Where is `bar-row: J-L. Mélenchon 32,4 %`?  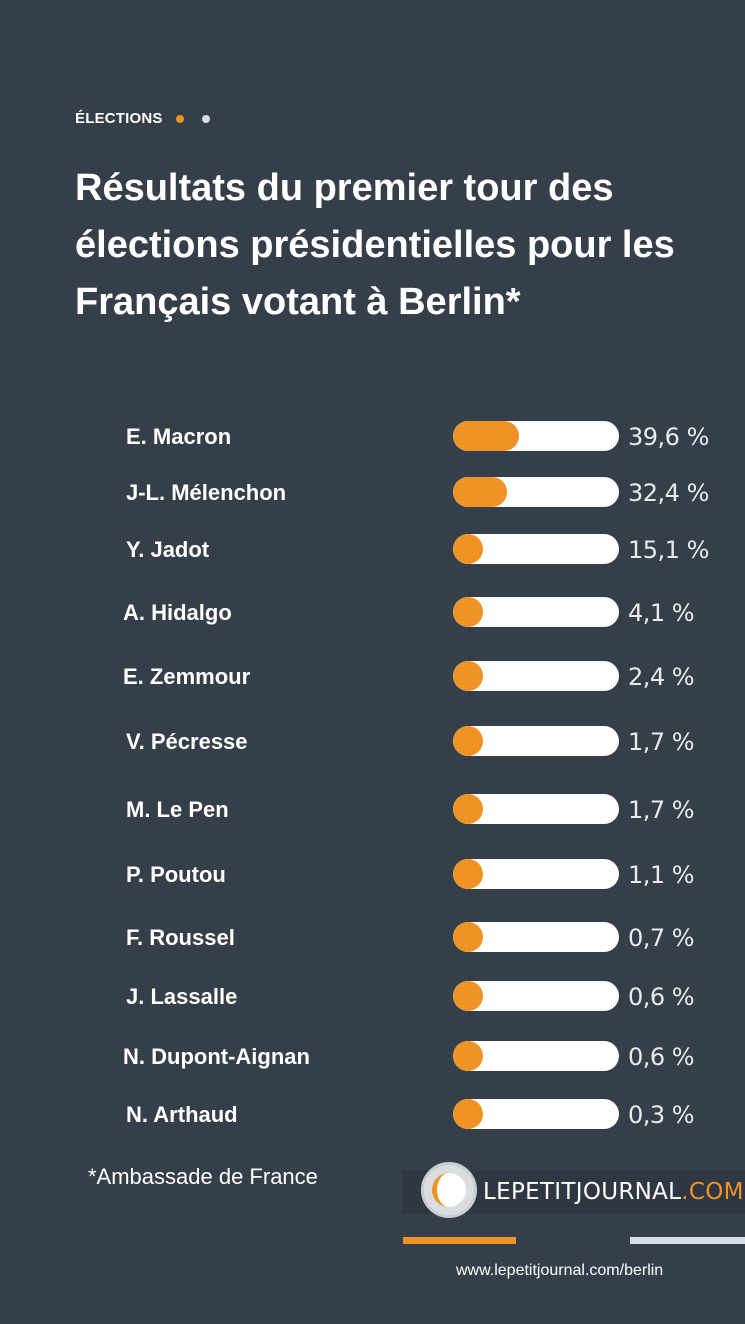
bar-row: J-L. Mélenchon 32,4 % is located at coordinates (372, 492).